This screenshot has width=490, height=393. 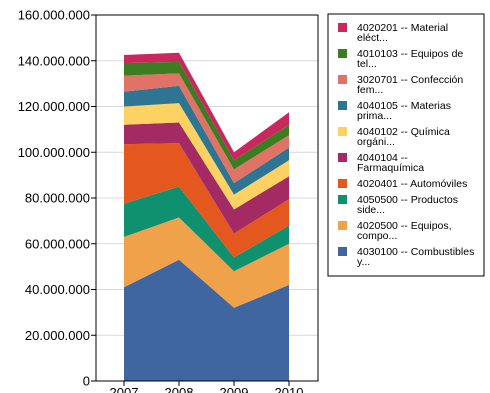 What do you see at coordinates (404, 226) in the screenshot?
I see `legend-label: 4020500 -- Equipos,` at bounding box center [404, 226].